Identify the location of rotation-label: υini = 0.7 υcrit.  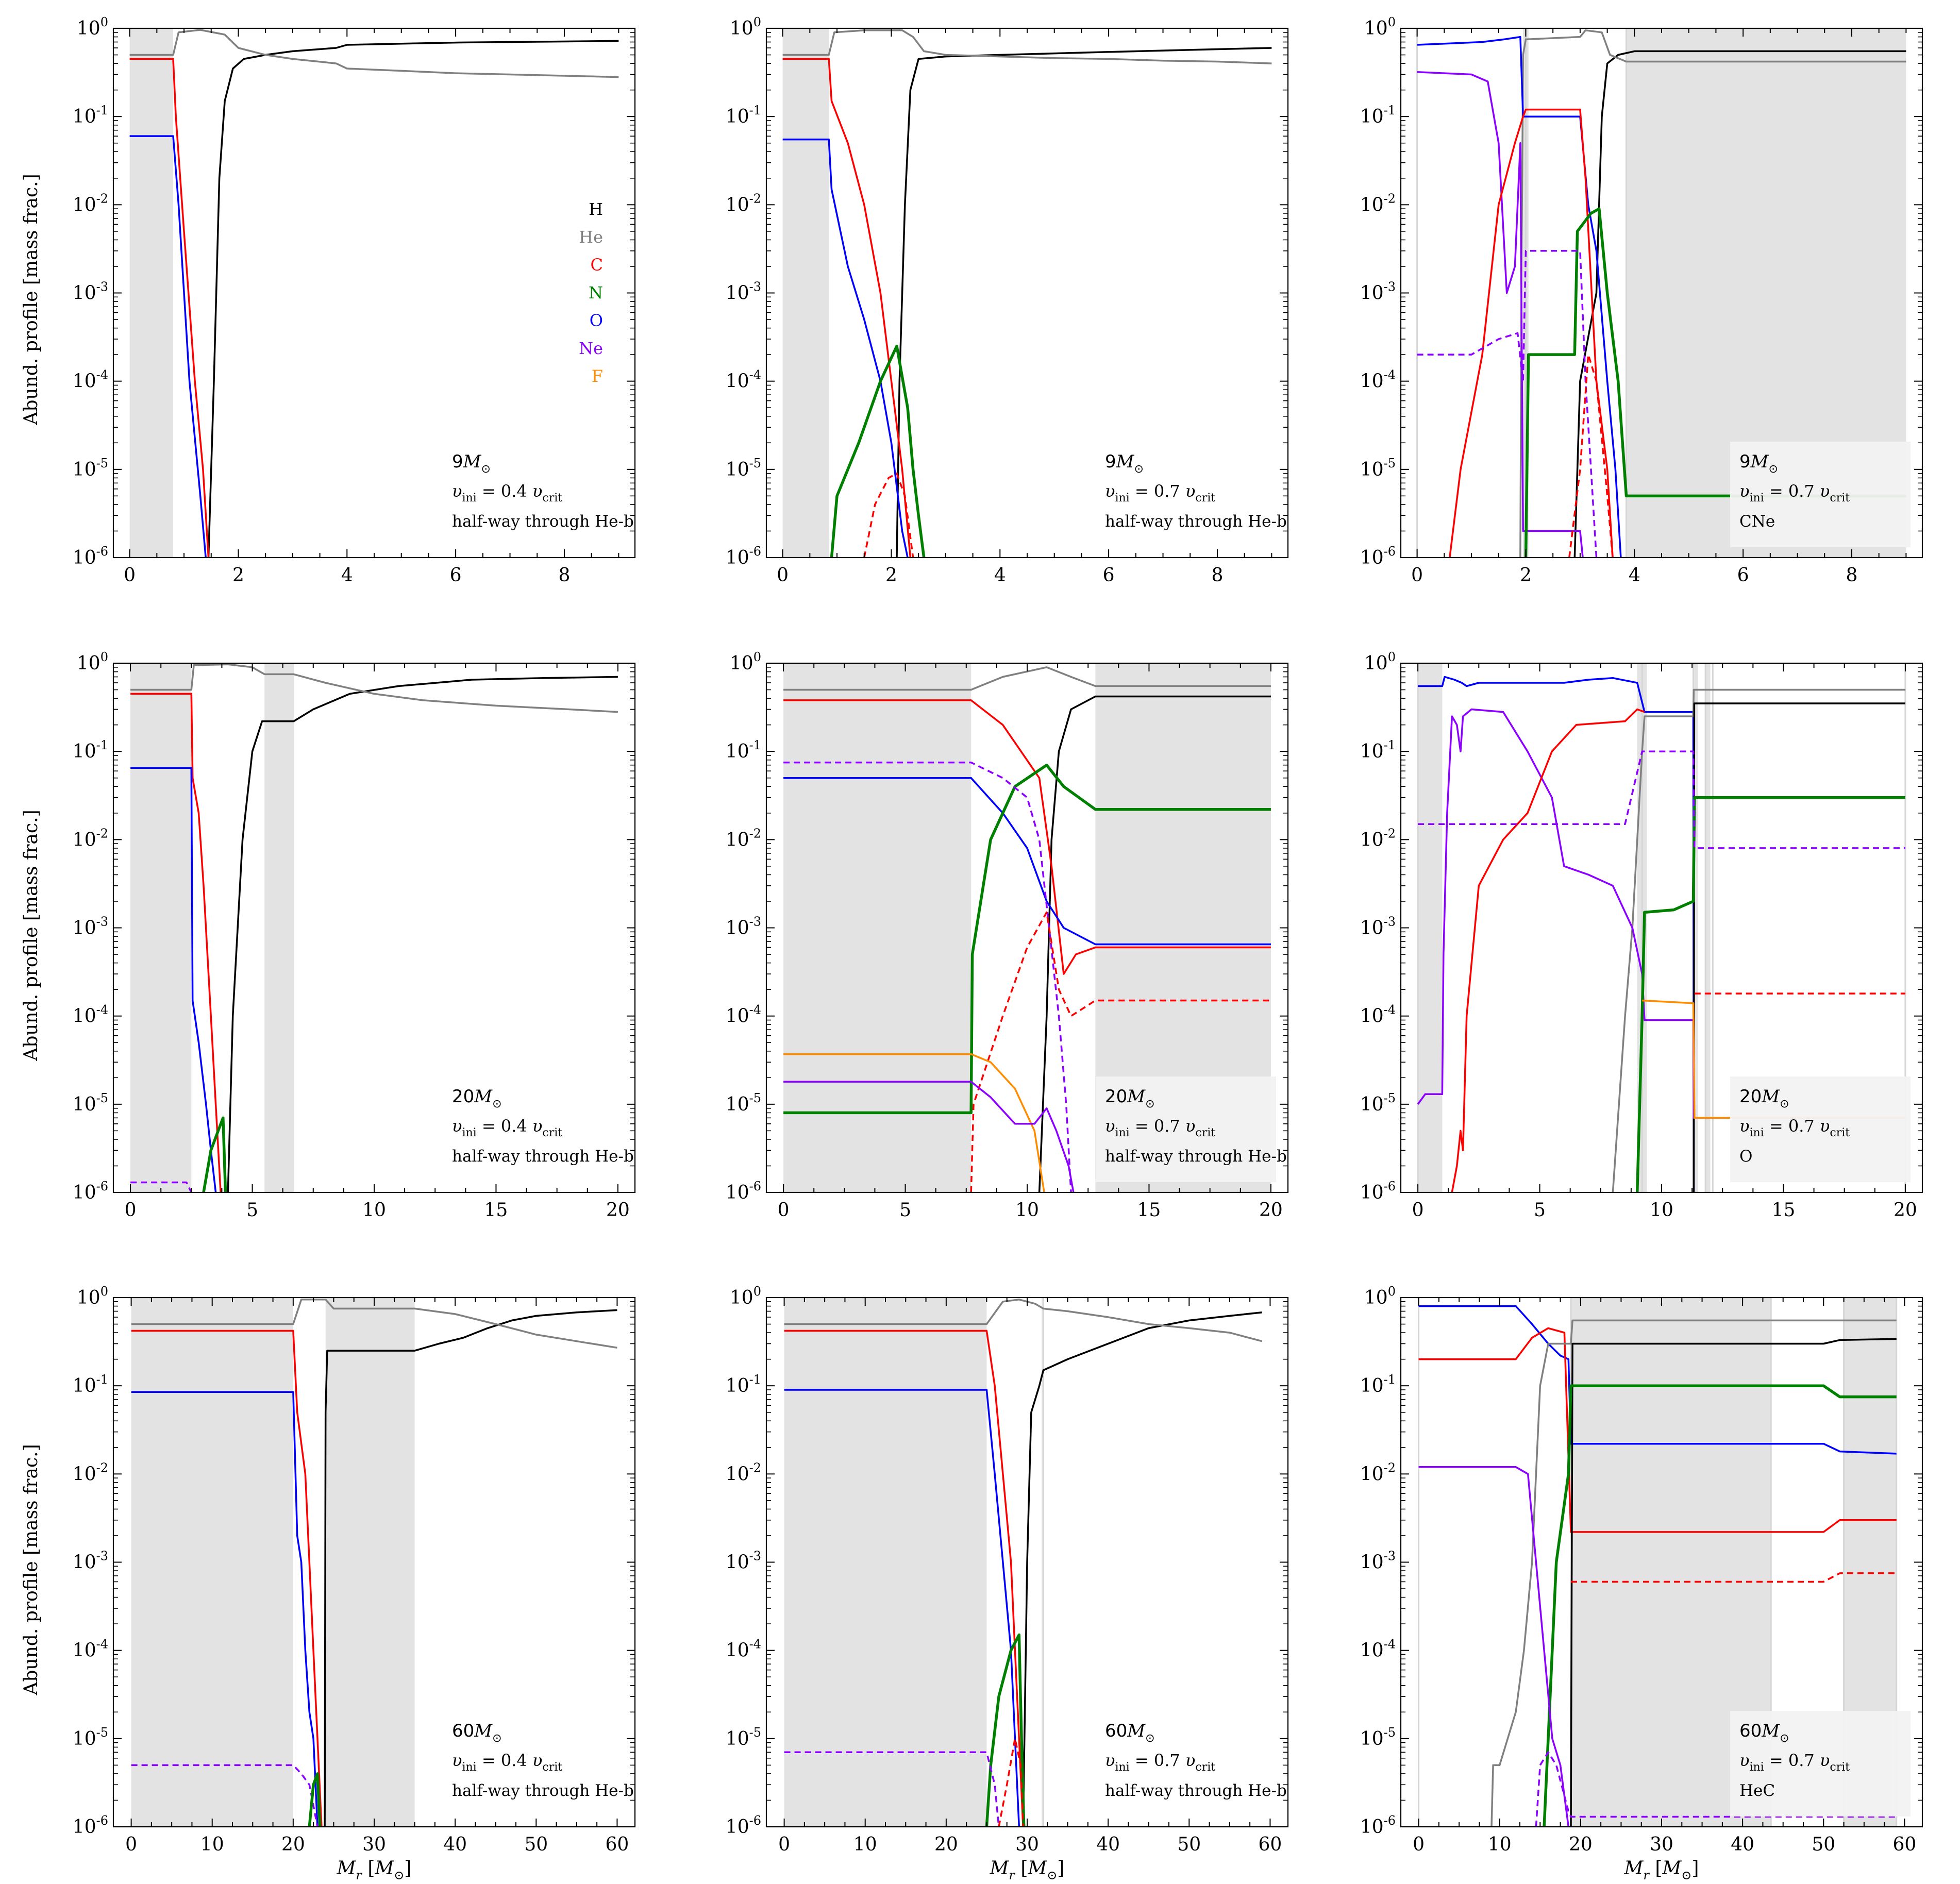
(1160, 1127).